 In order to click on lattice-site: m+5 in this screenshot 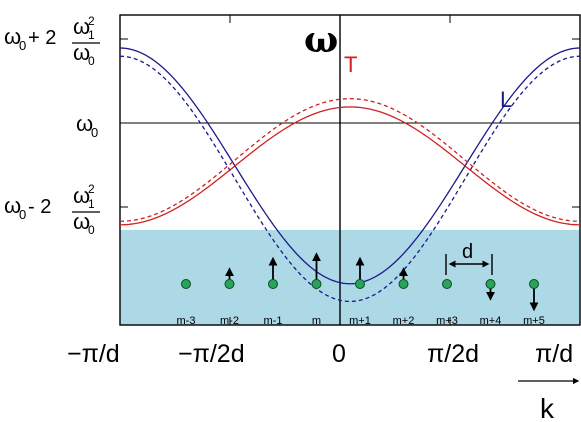, I will do `click(534, 303)`.